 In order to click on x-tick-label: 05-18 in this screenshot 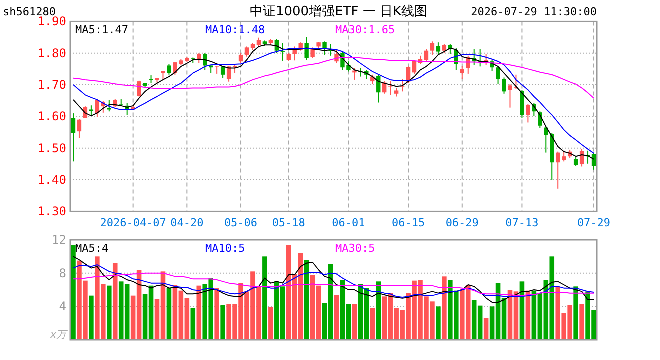, I will do `click(289, 223)`.